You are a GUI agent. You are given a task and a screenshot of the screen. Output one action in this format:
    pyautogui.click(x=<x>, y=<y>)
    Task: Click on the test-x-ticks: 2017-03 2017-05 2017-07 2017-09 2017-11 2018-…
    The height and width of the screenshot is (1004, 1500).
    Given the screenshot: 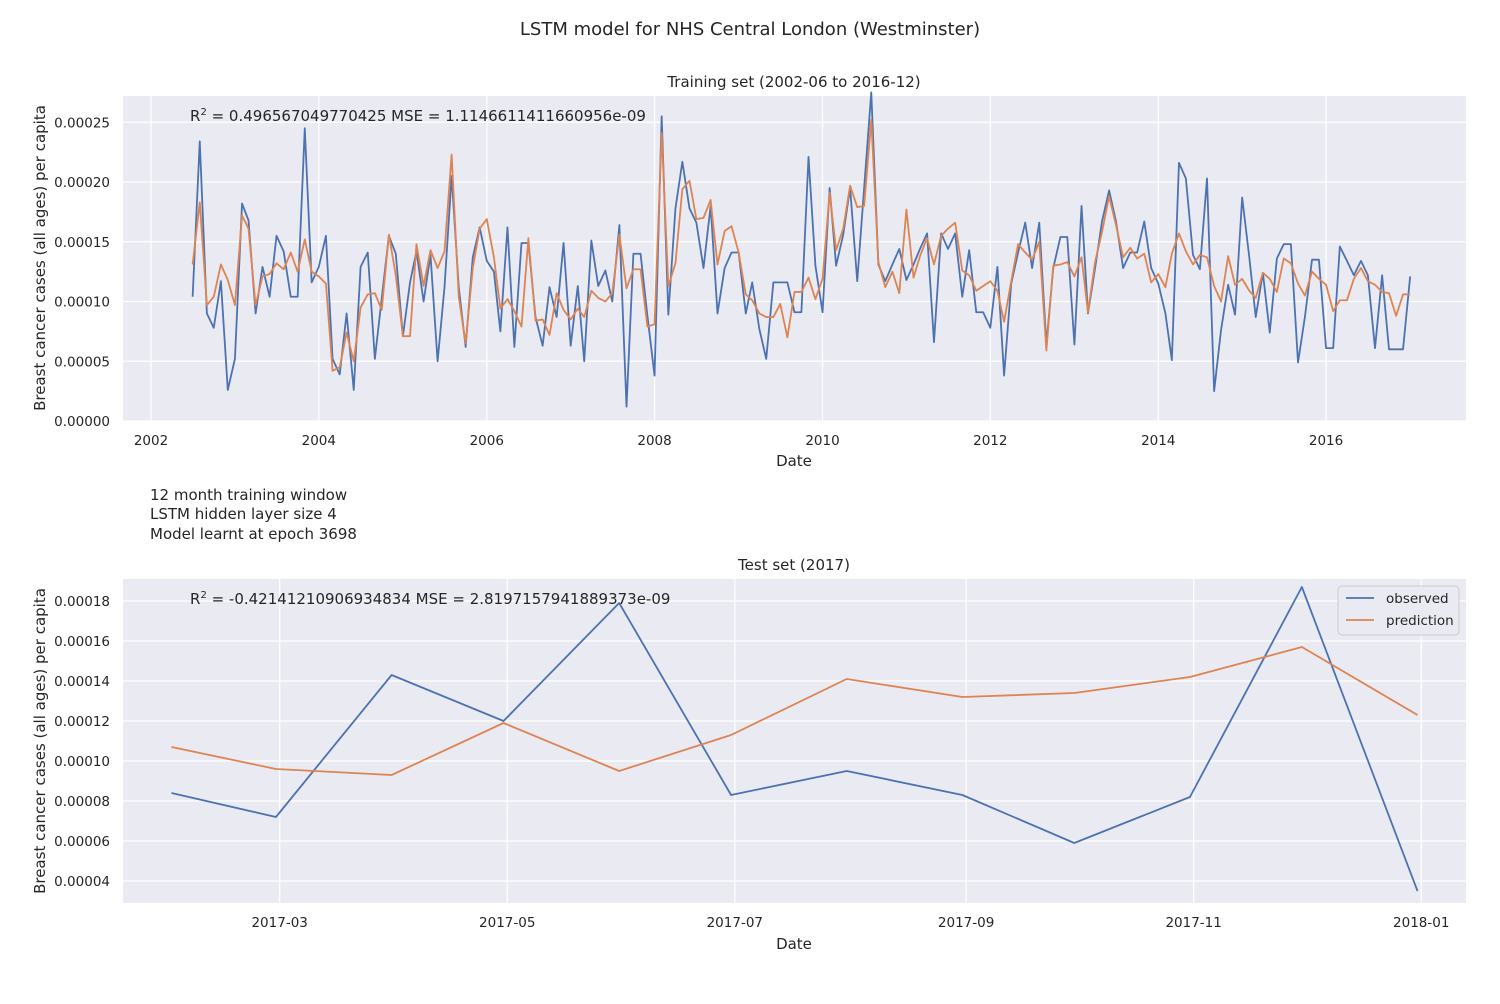 What is the action you would take?
    pyautogui.click(x=850, y=923)
    